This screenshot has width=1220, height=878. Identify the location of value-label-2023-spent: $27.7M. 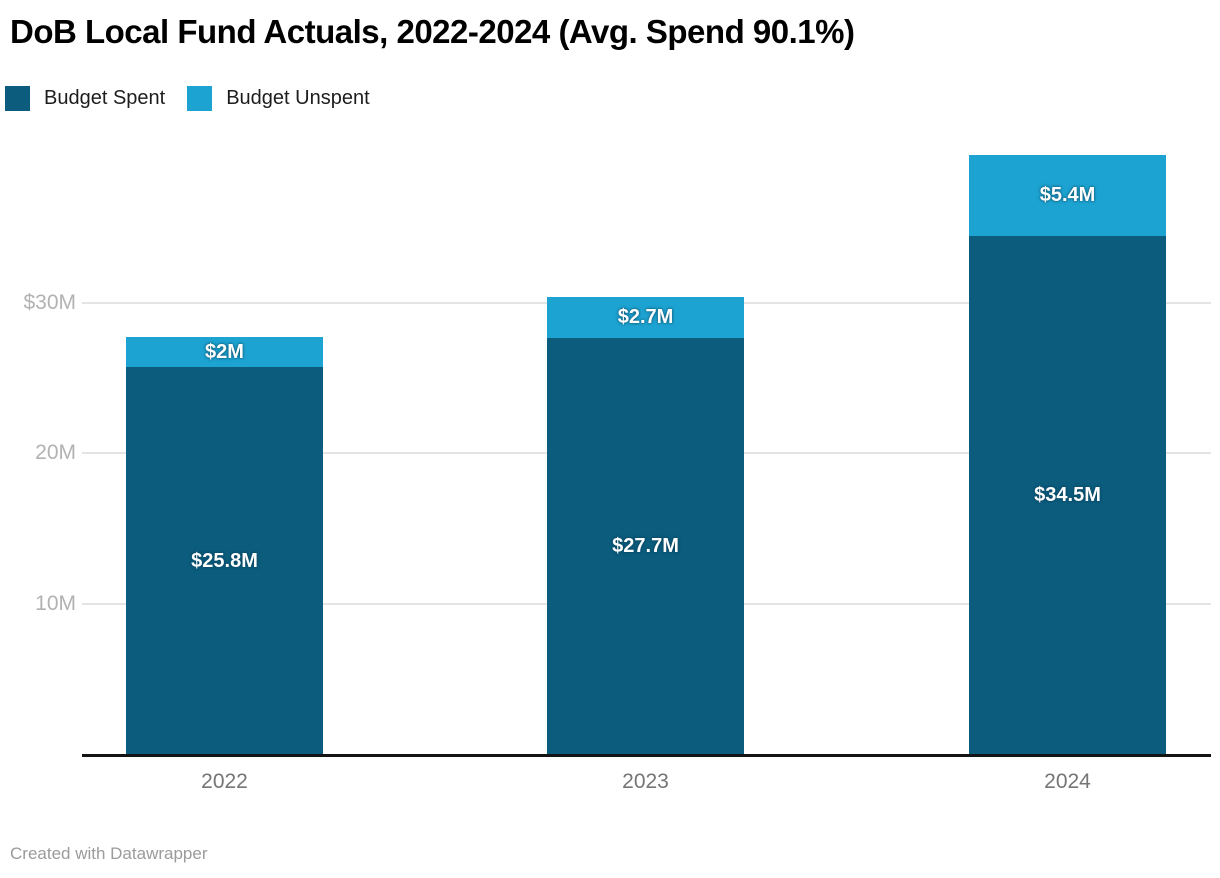
(645, 546).